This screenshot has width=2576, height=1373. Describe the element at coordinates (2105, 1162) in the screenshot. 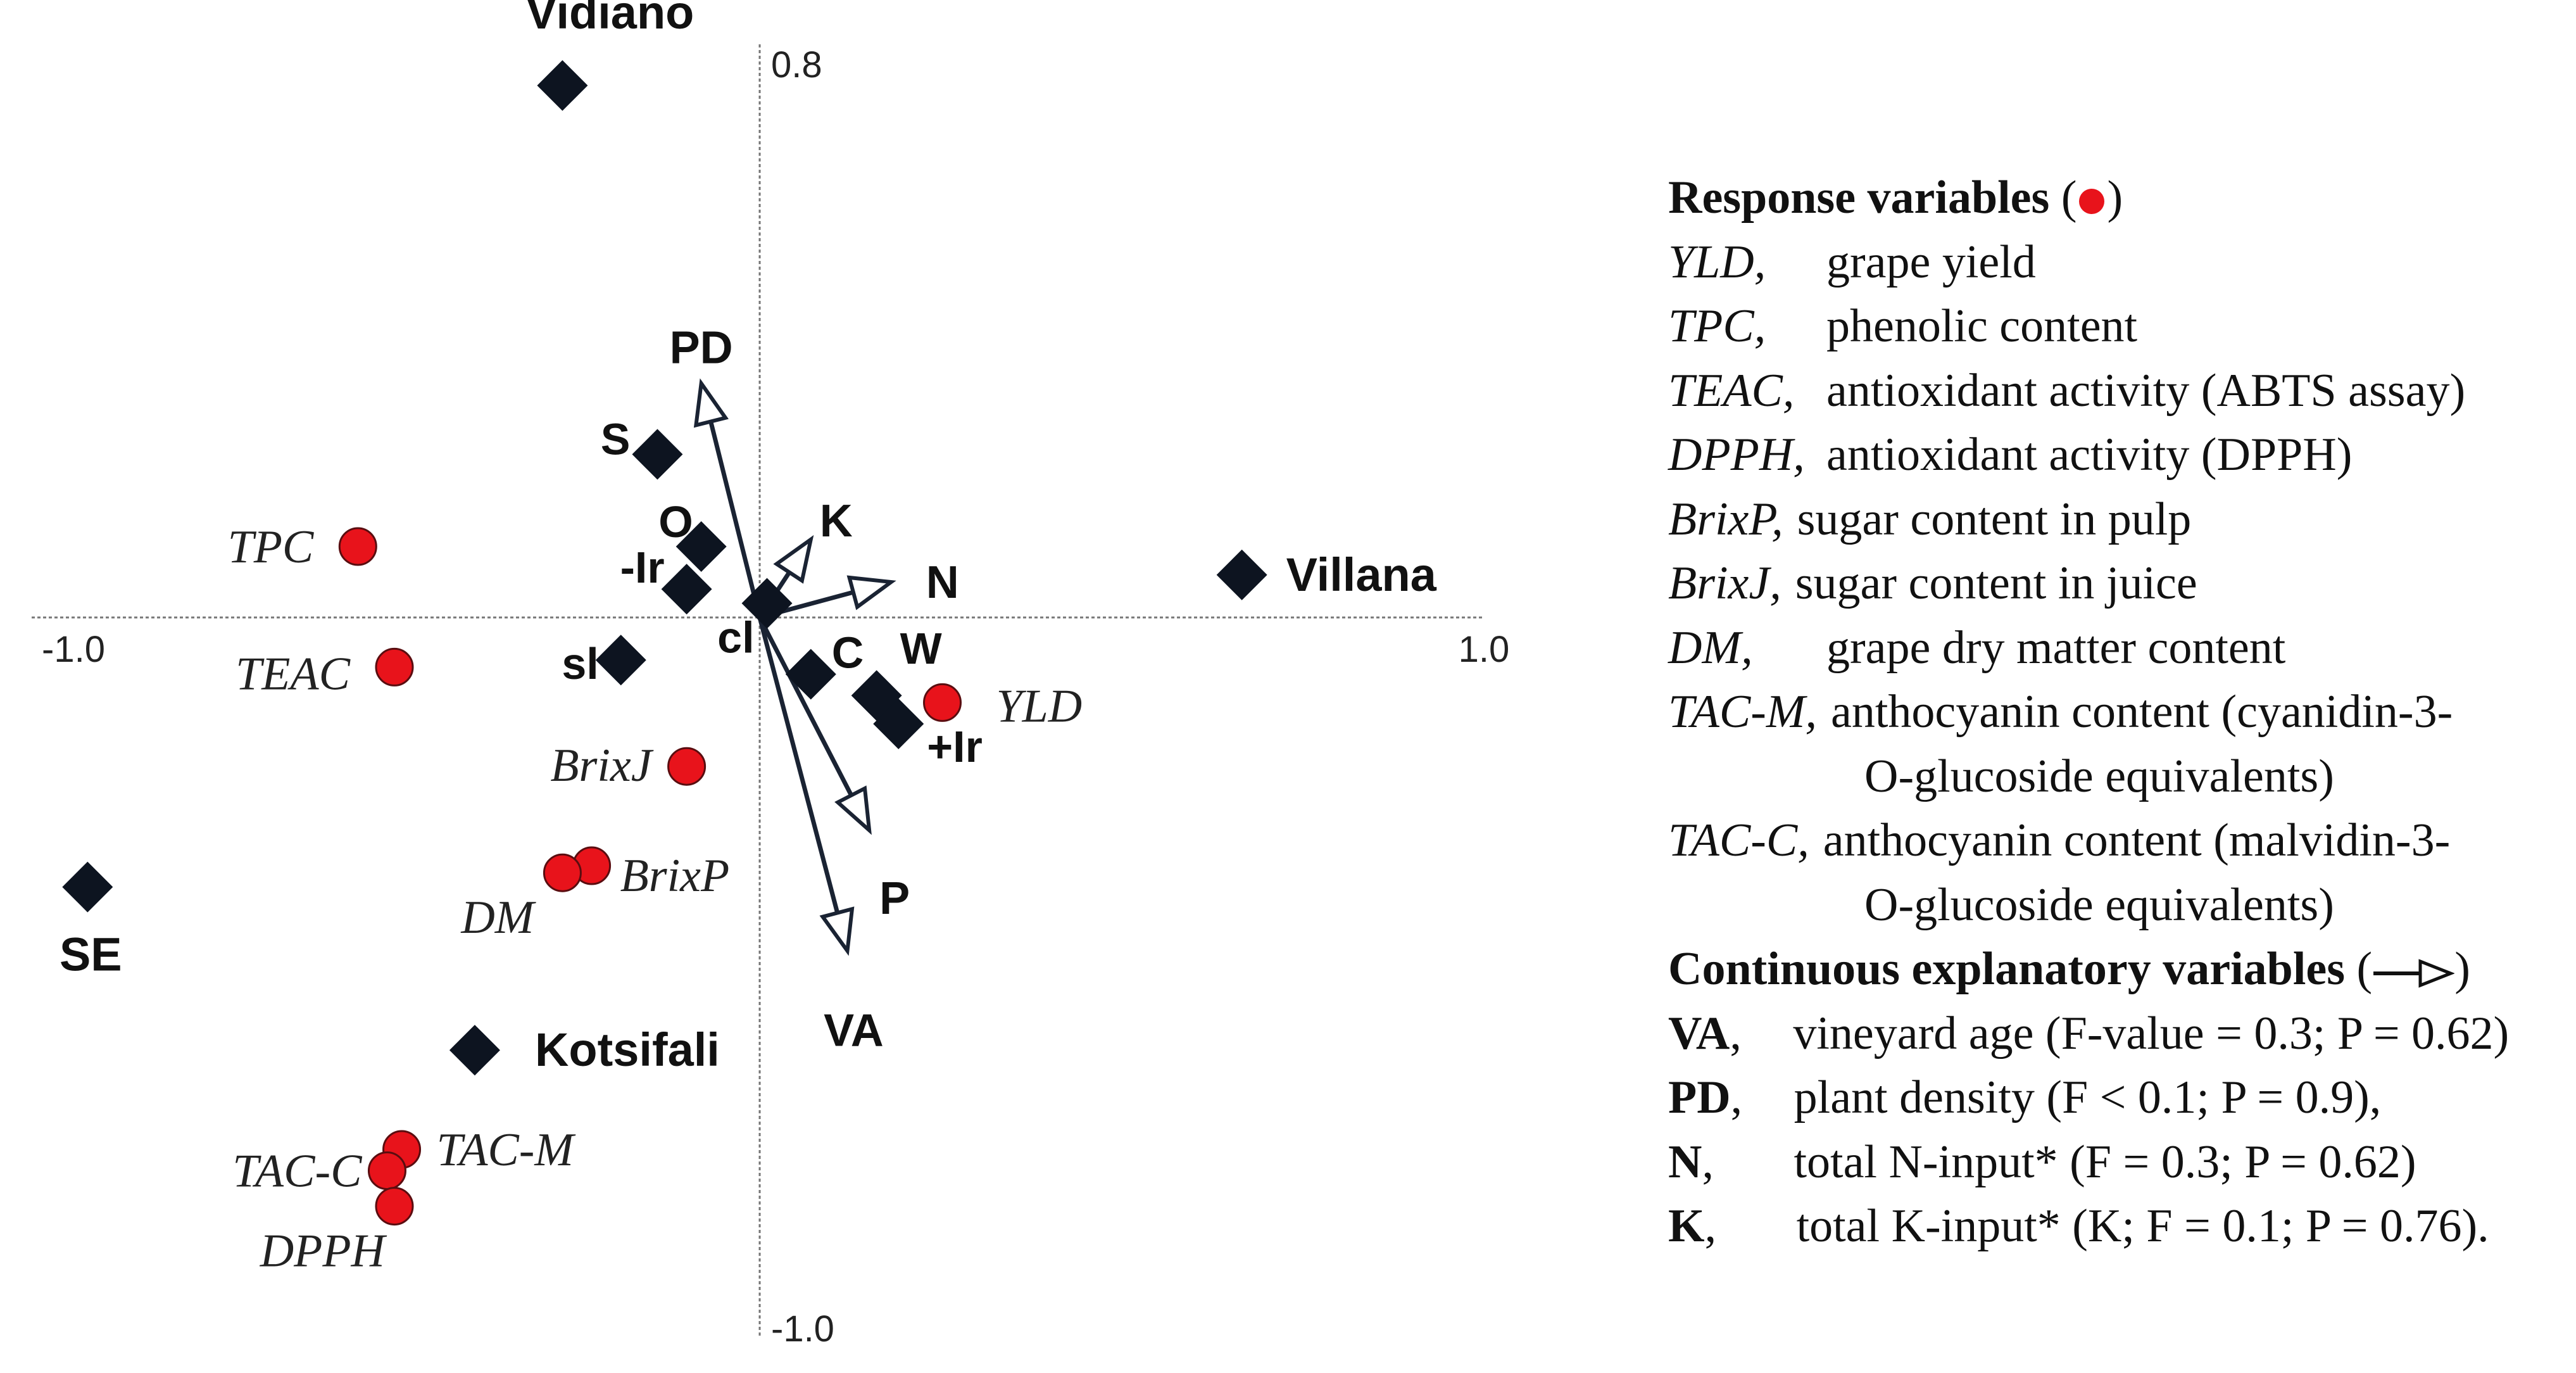

I see `legend-continuous-desc: total N-input* (F = 0.3; P = 0.62)` at that location.